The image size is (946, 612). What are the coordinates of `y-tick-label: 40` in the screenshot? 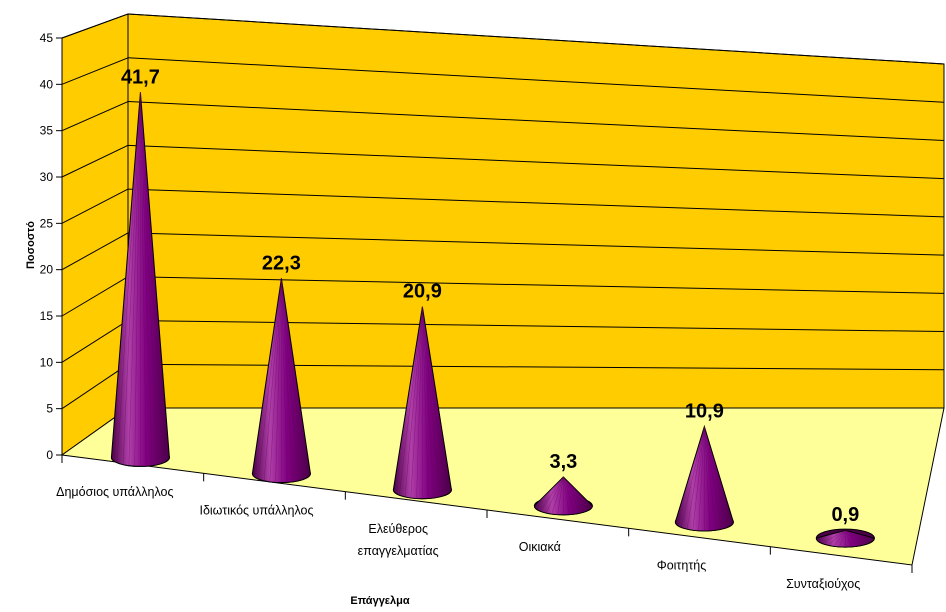 It's located at (47, 84).